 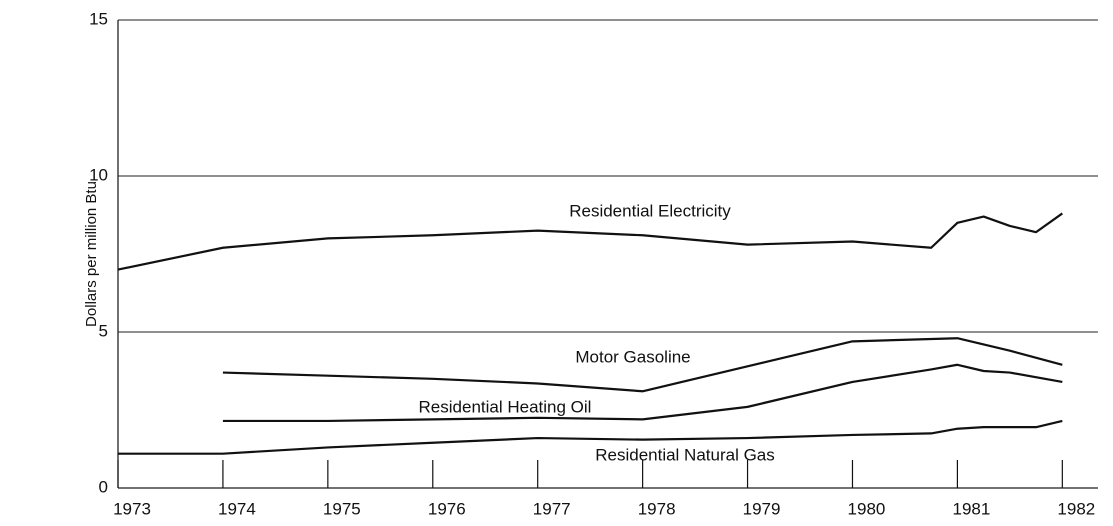 I want to click on x-tick-label: 1979, so click(x=762, y=508).